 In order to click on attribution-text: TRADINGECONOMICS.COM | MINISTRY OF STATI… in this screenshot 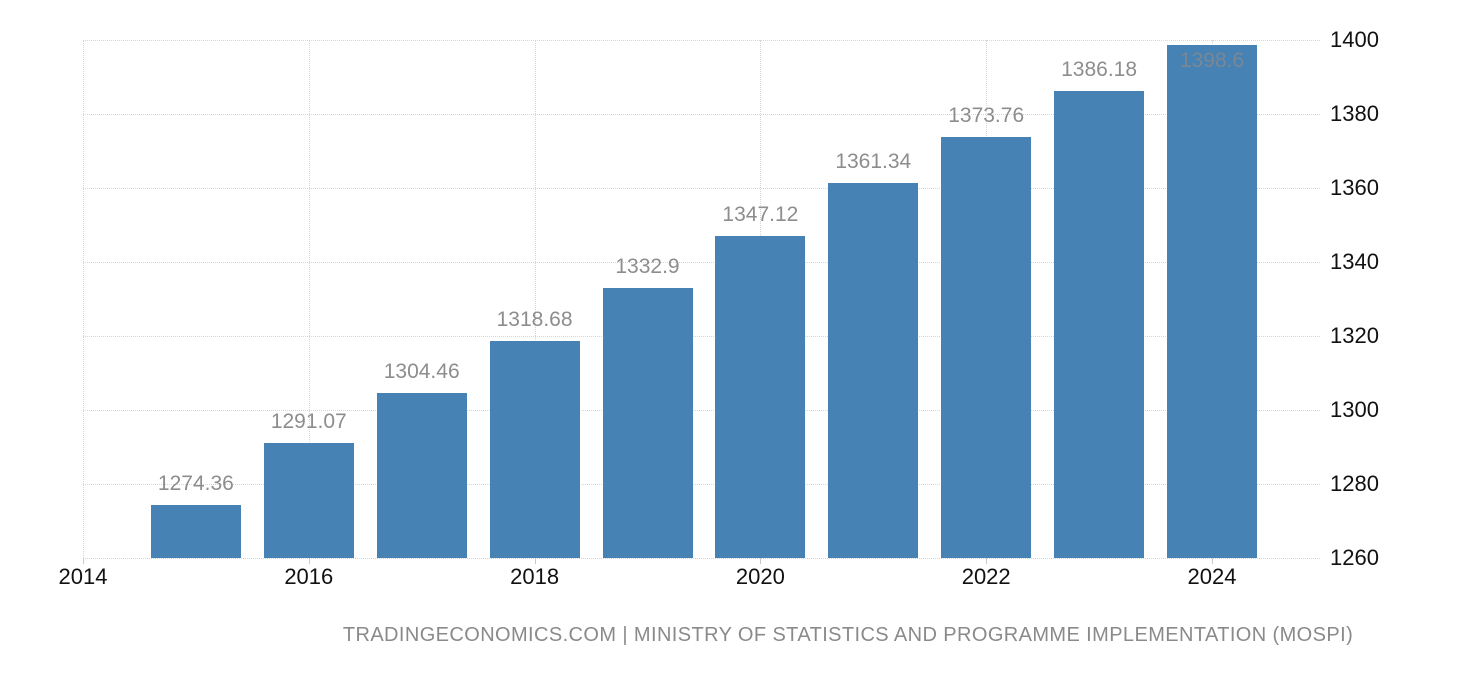, I will do `click(848, 635)`.